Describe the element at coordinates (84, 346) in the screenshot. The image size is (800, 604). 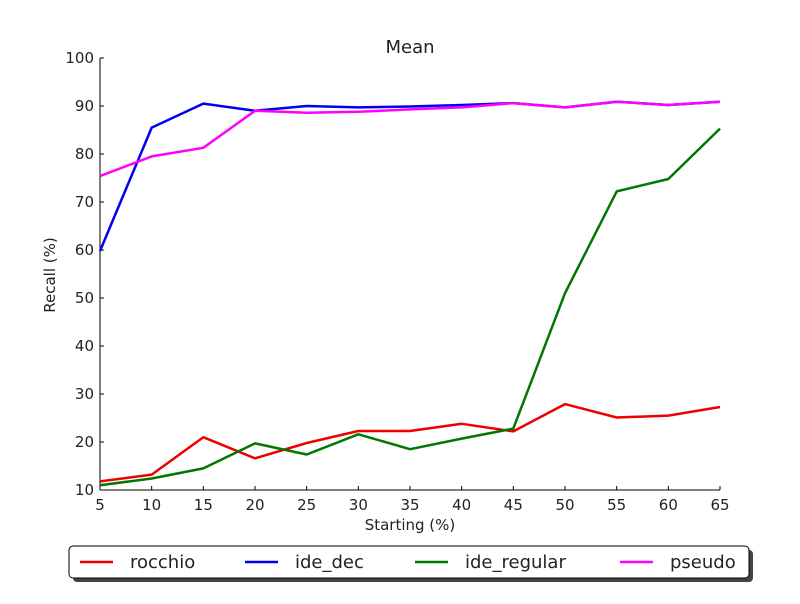
I see `y-tick-label: 40` at that location.